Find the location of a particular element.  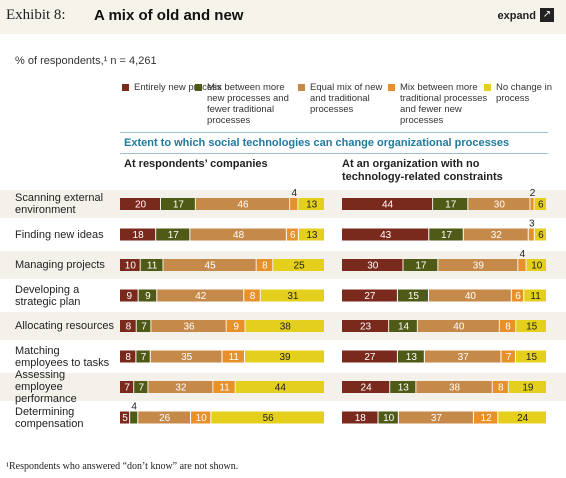

category-label: Scanning external environment is located at coordinates (59, 204).